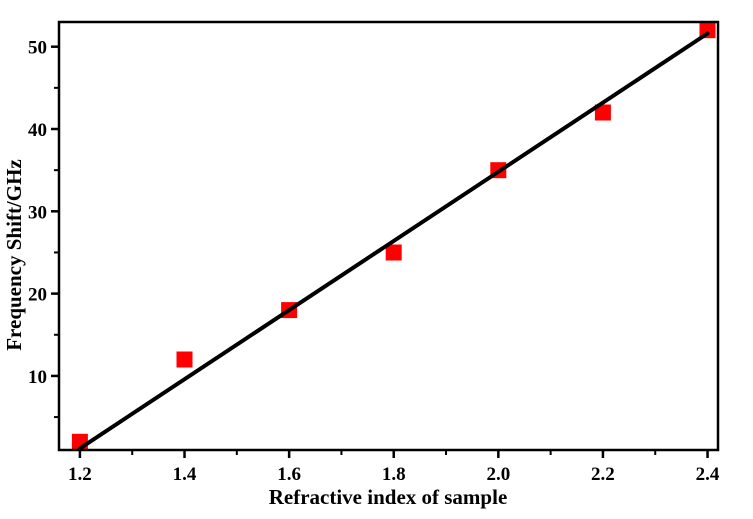 This screenshot has width=753, height=519. Describe the element at coordinates (185, 474) in the screenshot. I see `x-tick-label: 1.4` at that location.